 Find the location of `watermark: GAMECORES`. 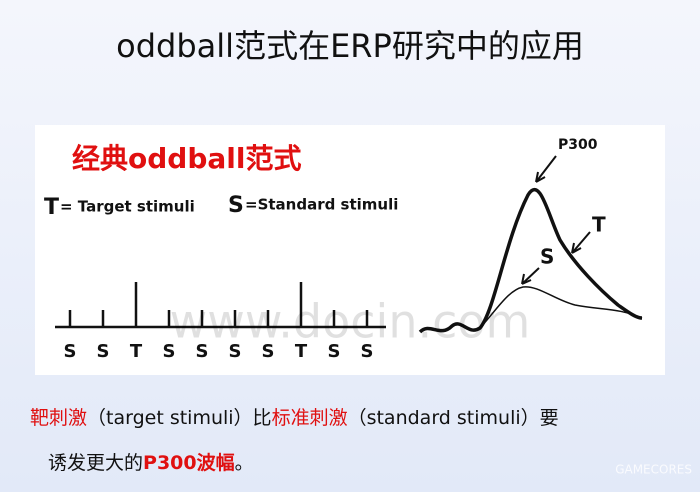

watermark: GAMECORES is located at coordinates (653, 470).